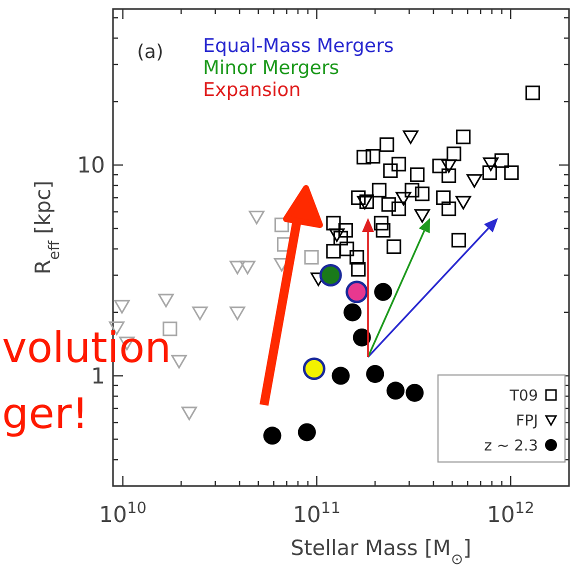 The width and height of the screenshot is (574, 567). Describe the element at coordinates (510, 513) in the screenshot. I see `x-tick-label: 10$^{12}$` at that location.